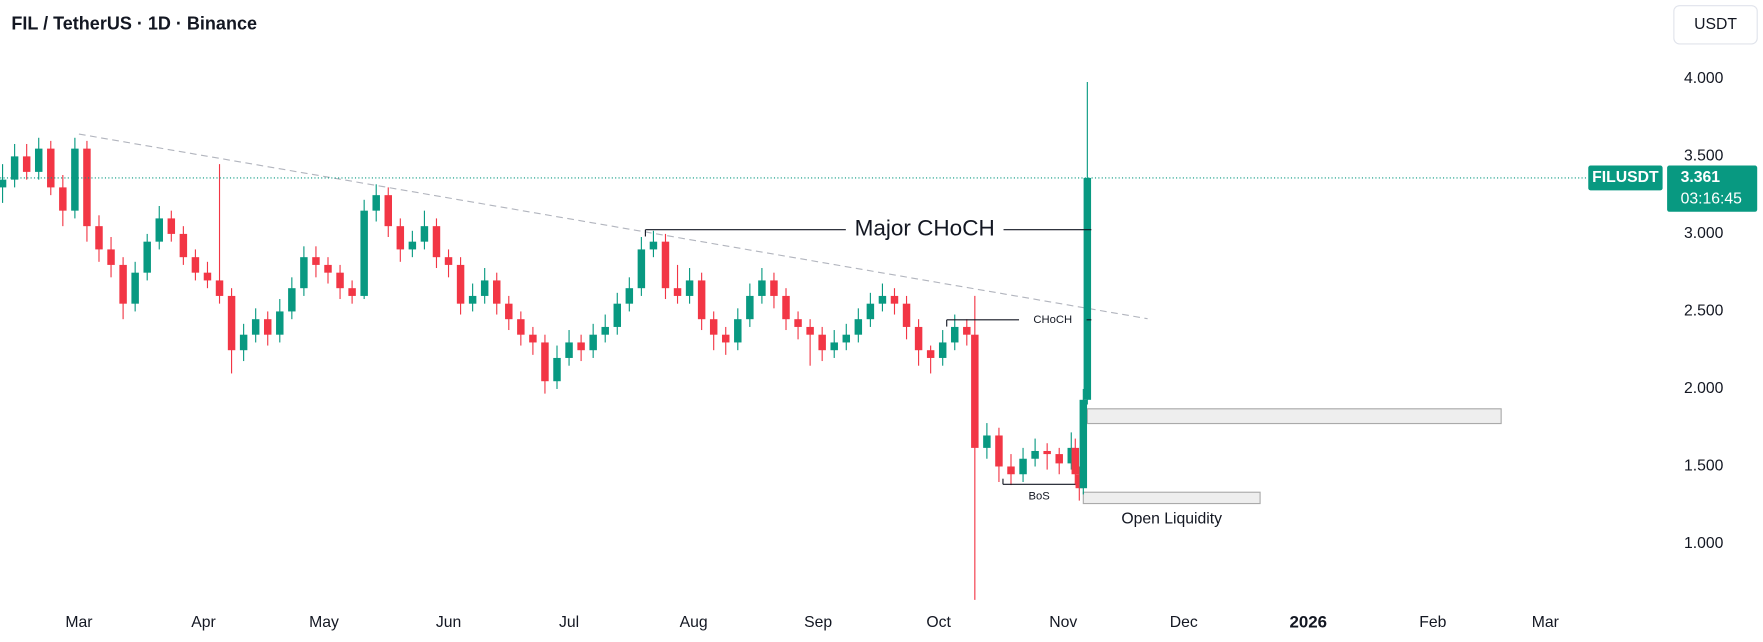 Image resolution: width=1763 pixels, height=642 pixels. What do you see at coordinates (1038, 497) in the screenshot?
I see `level-label: BoS` at bounding box center [1038, 497].